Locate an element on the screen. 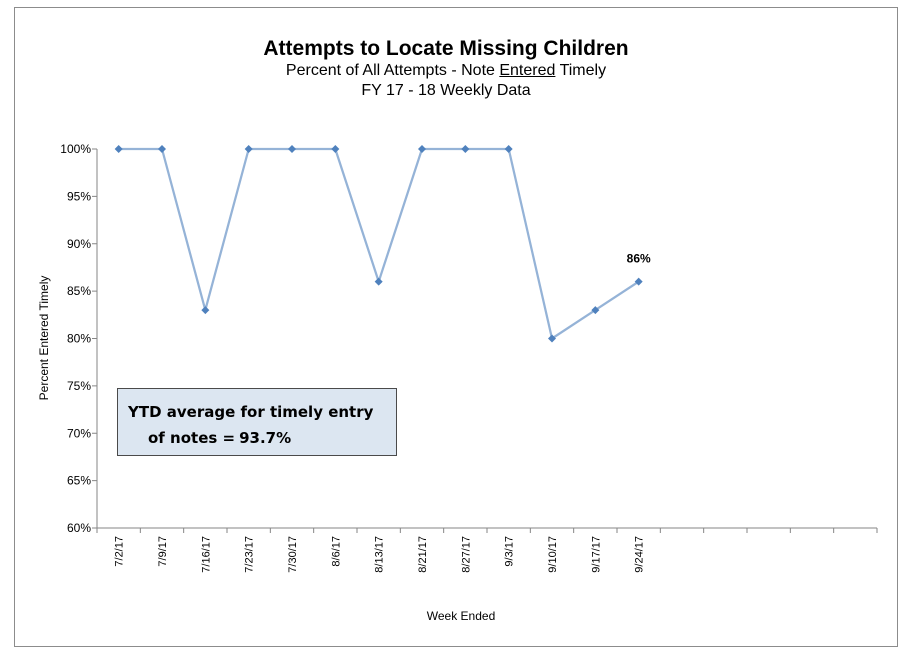  data-label: 86% is located at coordinates (639, 259).